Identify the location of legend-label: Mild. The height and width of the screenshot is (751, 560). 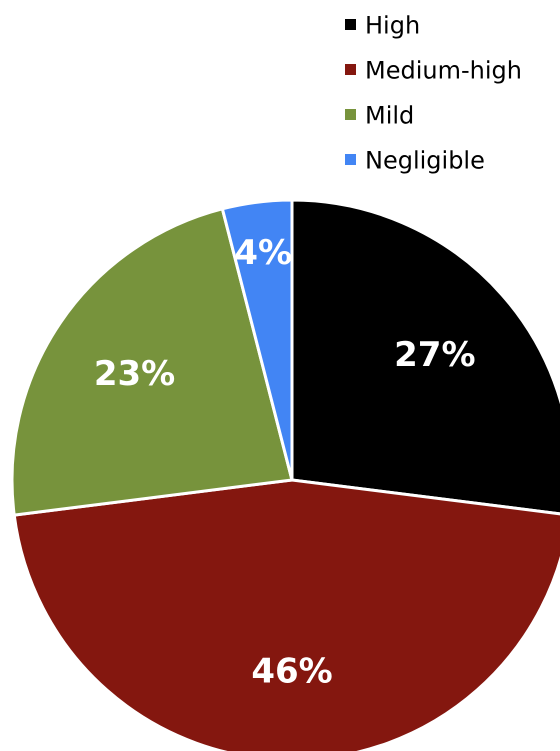
(389, 115).